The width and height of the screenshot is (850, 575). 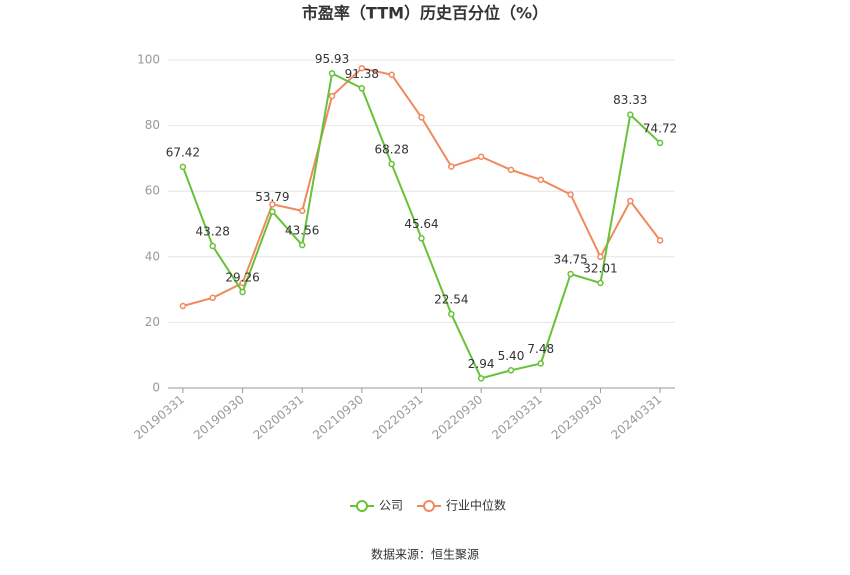 What do you see at coordinates (451, 300) in the screenshot?
I see `data-label: 22.54` at bounding box center [451, 300].